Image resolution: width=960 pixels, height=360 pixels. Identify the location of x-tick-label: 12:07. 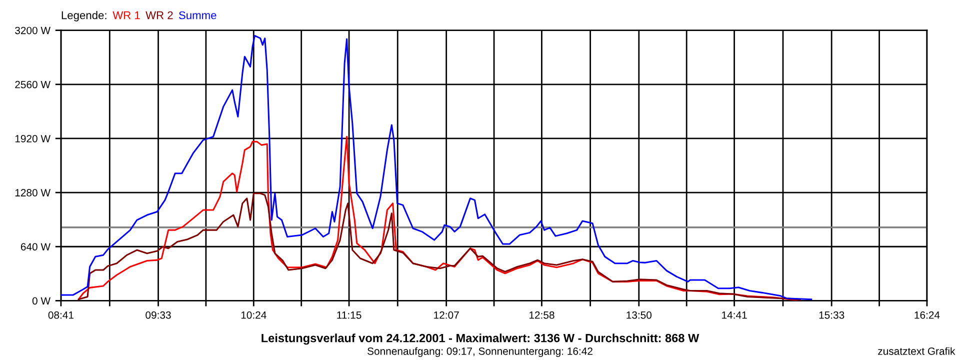
(446, 315).